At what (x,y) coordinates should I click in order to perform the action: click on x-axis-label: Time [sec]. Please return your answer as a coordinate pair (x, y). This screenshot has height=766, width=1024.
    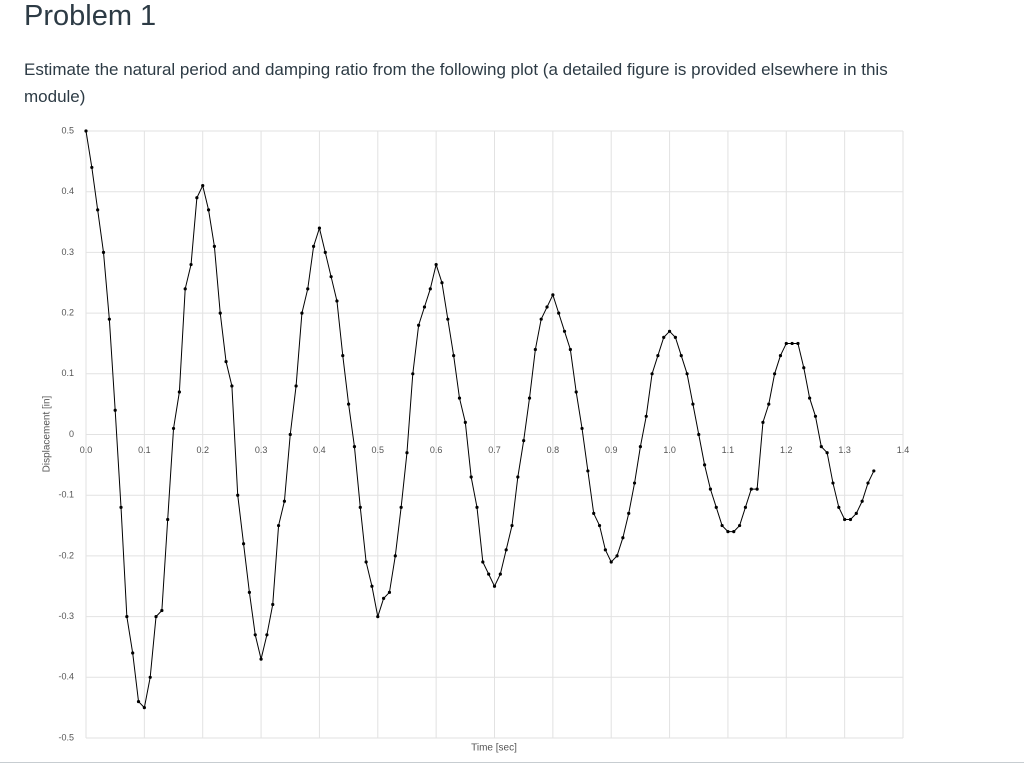
    Looking at the image, I should click on (494, 748).